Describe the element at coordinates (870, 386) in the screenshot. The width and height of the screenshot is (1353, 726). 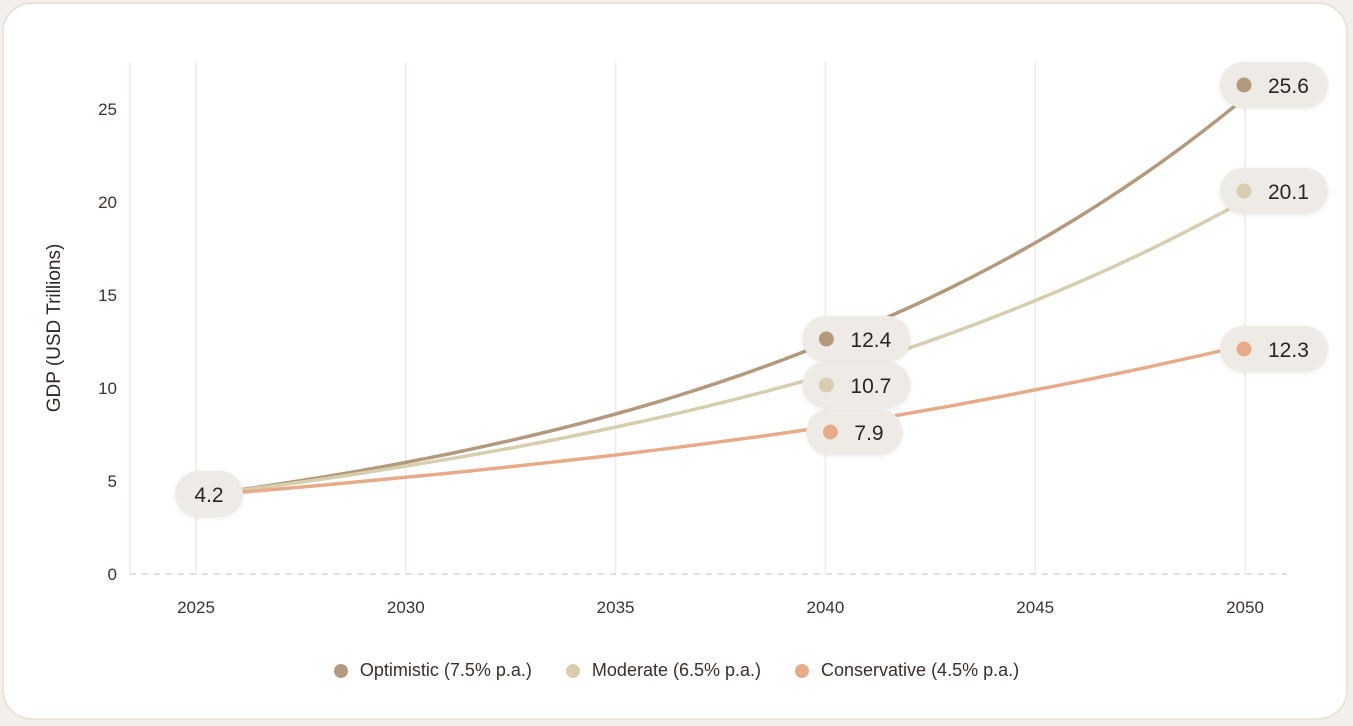
I see `value-label: 10.7` at that location.